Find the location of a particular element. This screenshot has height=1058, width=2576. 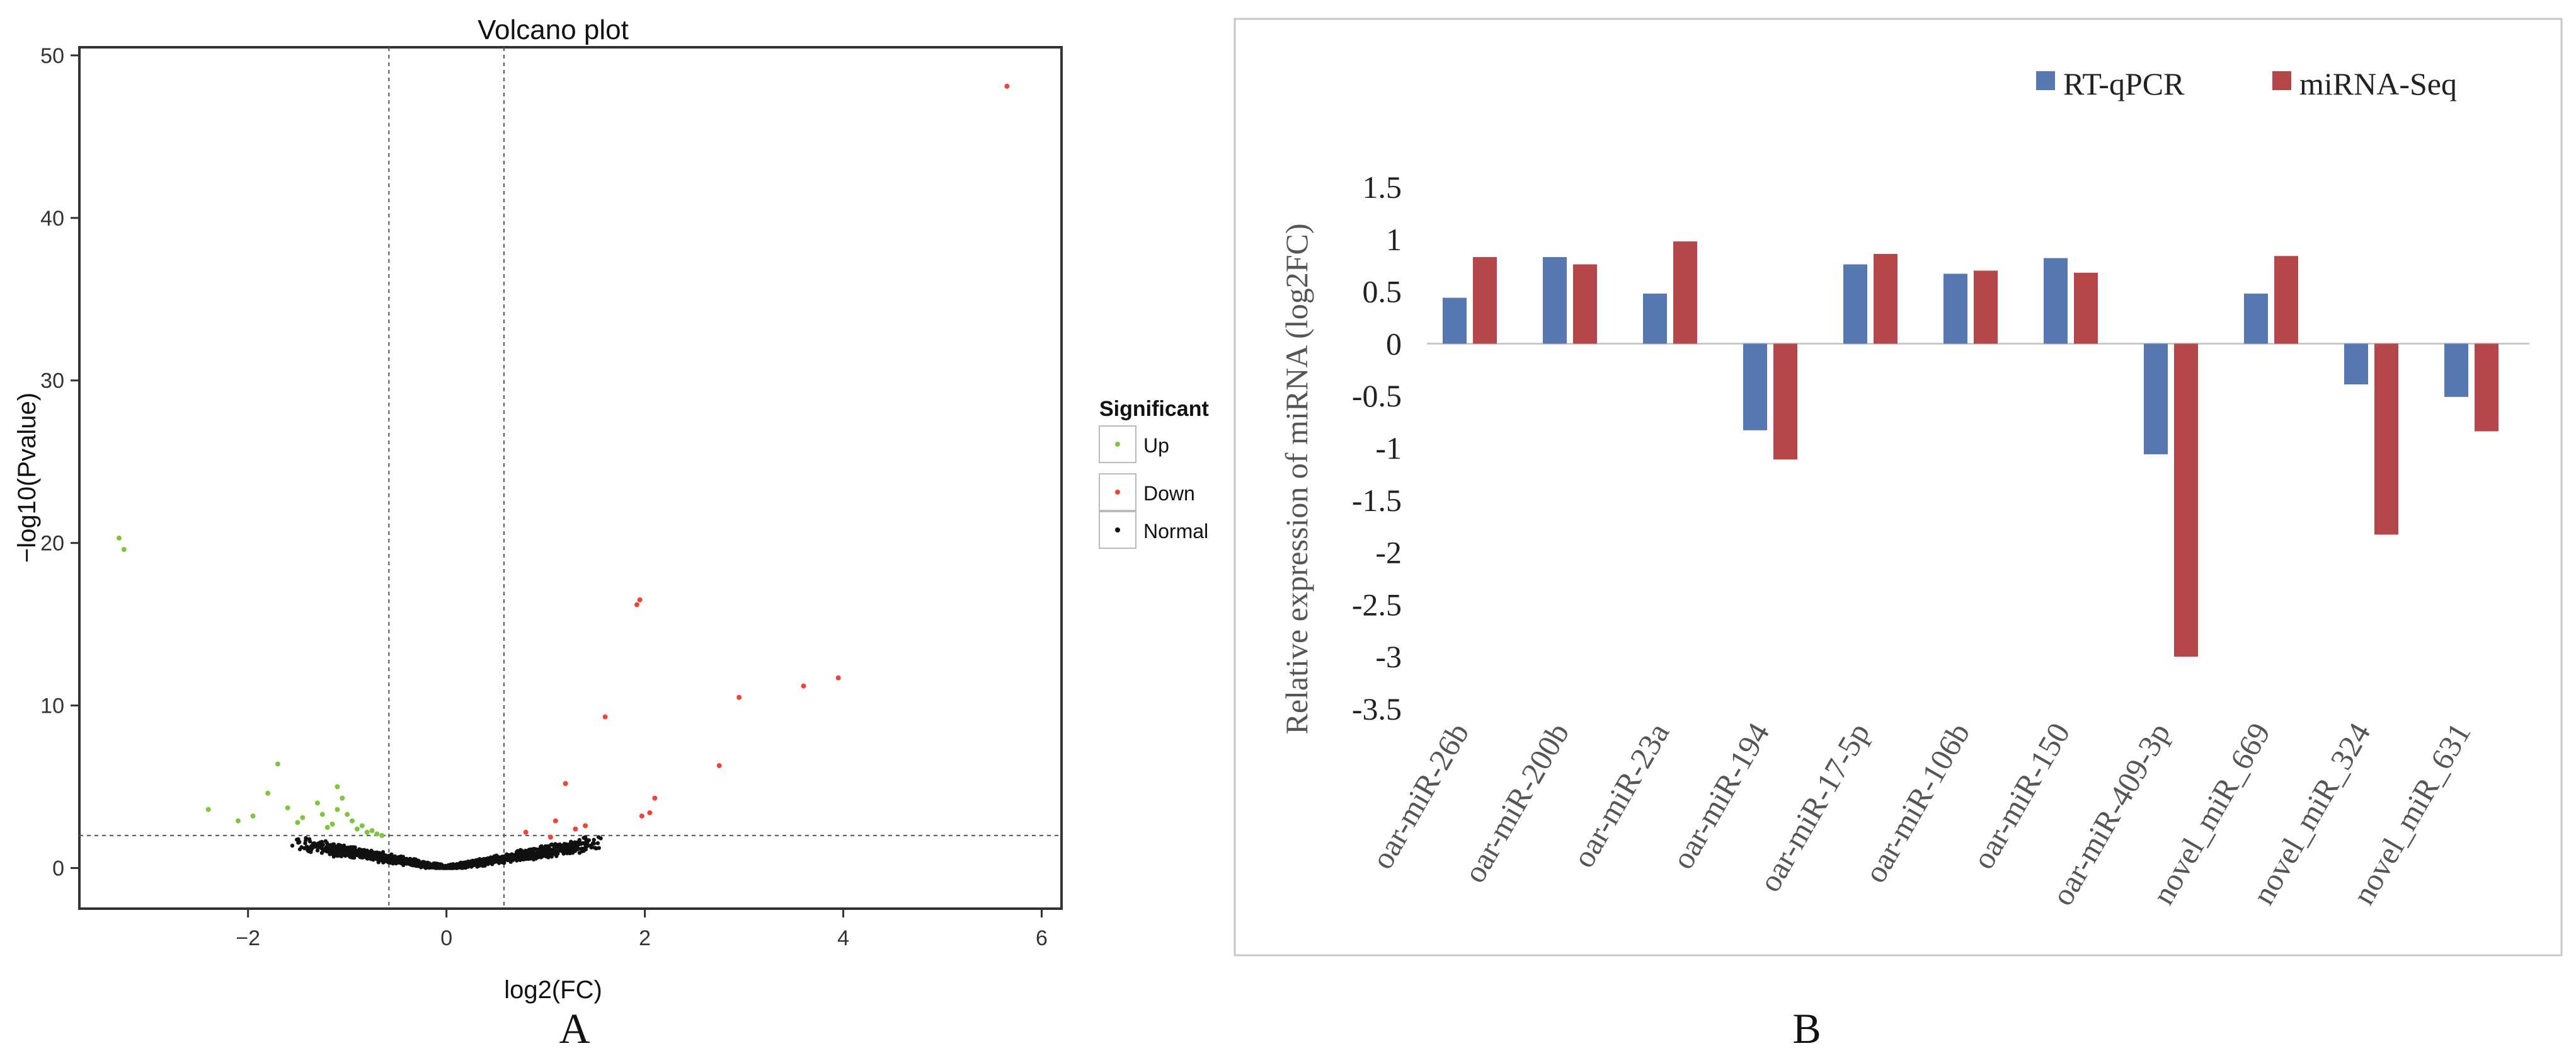

legend-swatch-mirna-seq is located at coordinates (2281, 80).